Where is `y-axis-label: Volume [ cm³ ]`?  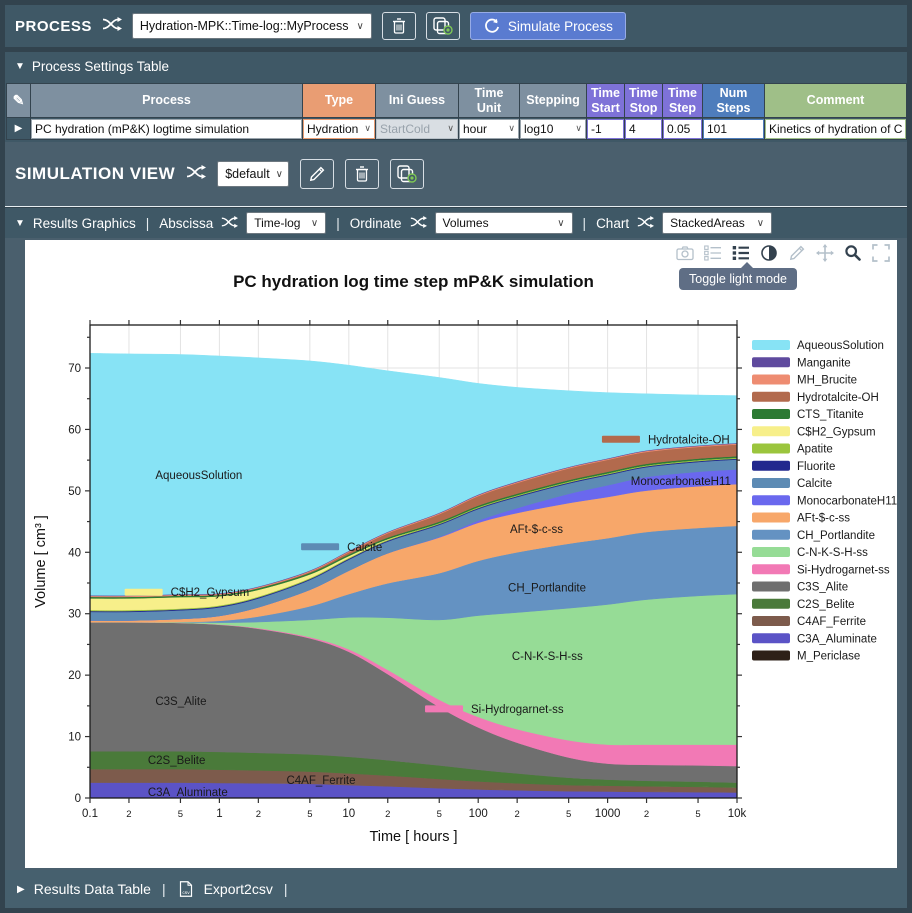
y-axis-label: Volume [ cm³ ] is located at coordinates (41, 561).